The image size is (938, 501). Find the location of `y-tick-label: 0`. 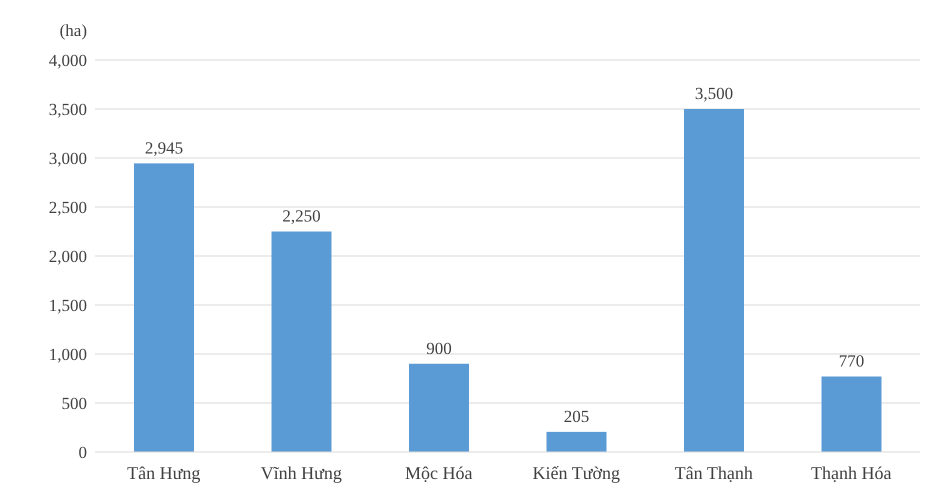

y-tick-label: 0 is located at coordinates (82, 452).